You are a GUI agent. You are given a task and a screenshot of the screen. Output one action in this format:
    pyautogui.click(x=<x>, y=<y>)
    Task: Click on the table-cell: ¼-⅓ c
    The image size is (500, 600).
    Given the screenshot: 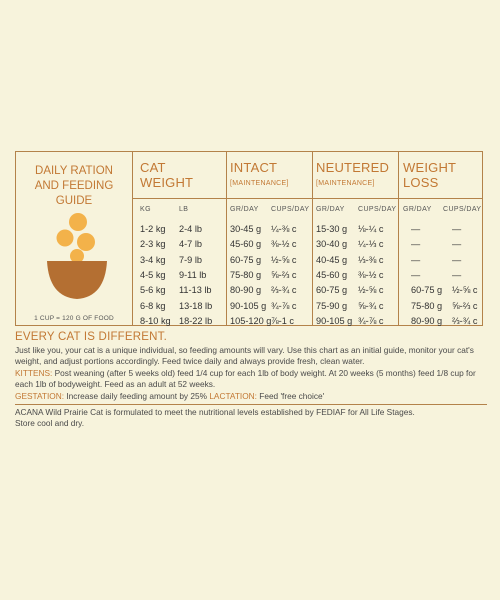 What is the action you would take?
    pyautogui.click(x=371, y=244)
    